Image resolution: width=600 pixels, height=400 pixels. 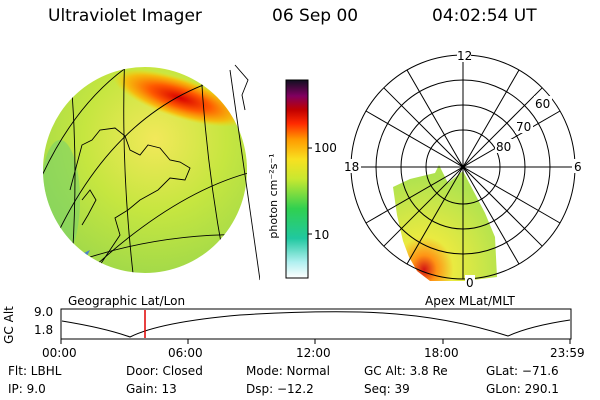 What do you see at coordinates (125, 16) in the screenshot?
I see `instrument-title: Ultraviolet Imager` at bounding box center [125, 16].